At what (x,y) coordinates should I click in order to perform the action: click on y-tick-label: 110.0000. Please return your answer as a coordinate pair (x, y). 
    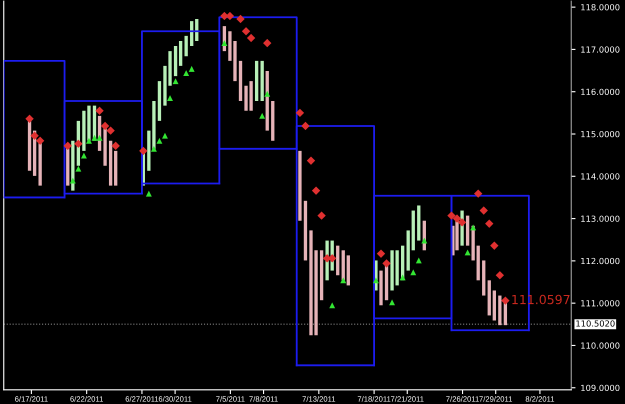
    Looking at the image, I should click on (600, 345).